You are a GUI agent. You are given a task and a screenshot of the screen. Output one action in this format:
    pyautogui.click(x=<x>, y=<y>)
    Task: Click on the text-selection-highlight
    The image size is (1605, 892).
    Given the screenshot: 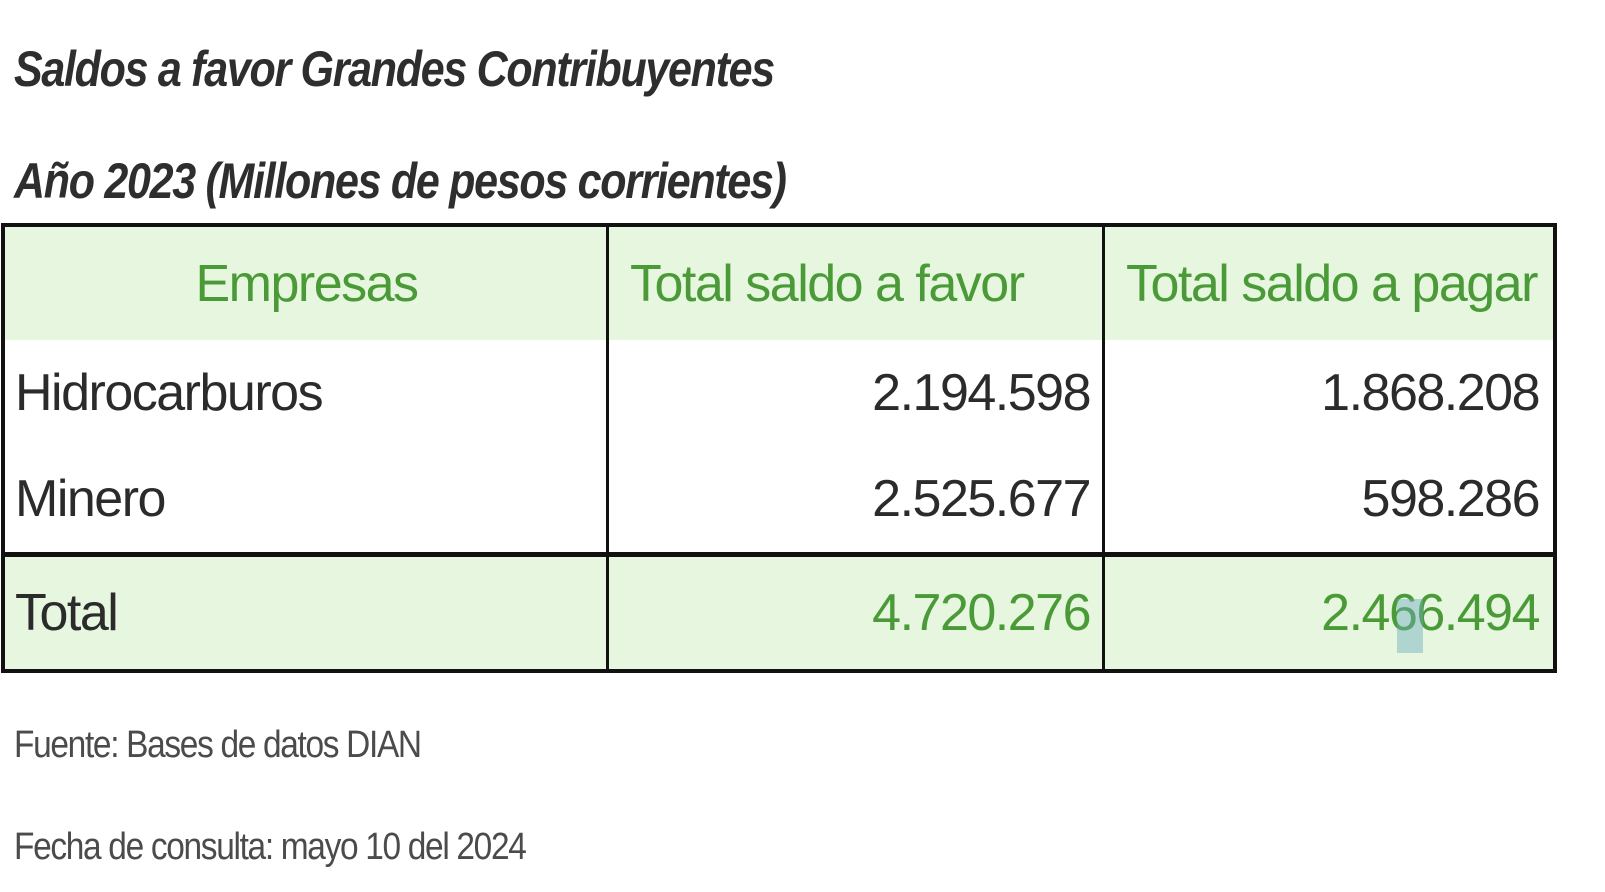 What is the action you would take?
    pyautogui.click(x=1410, y=626)
    